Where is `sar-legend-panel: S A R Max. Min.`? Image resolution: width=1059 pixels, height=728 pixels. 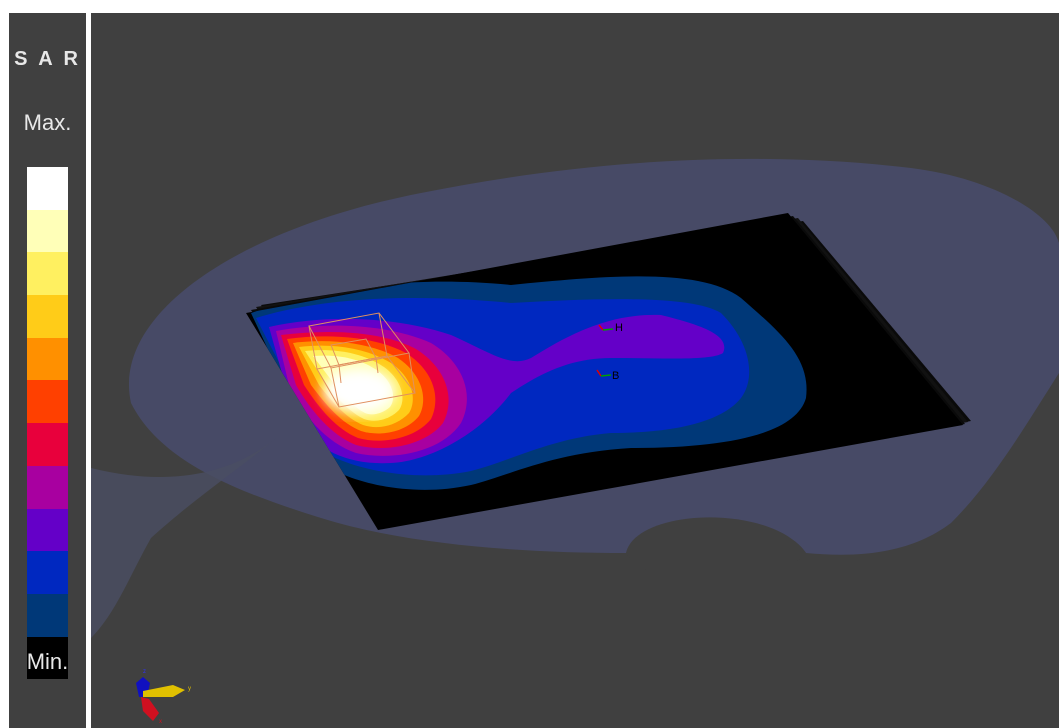
sar-legend-panel: S A R Max. Min. is located at coordinates (47, 370).